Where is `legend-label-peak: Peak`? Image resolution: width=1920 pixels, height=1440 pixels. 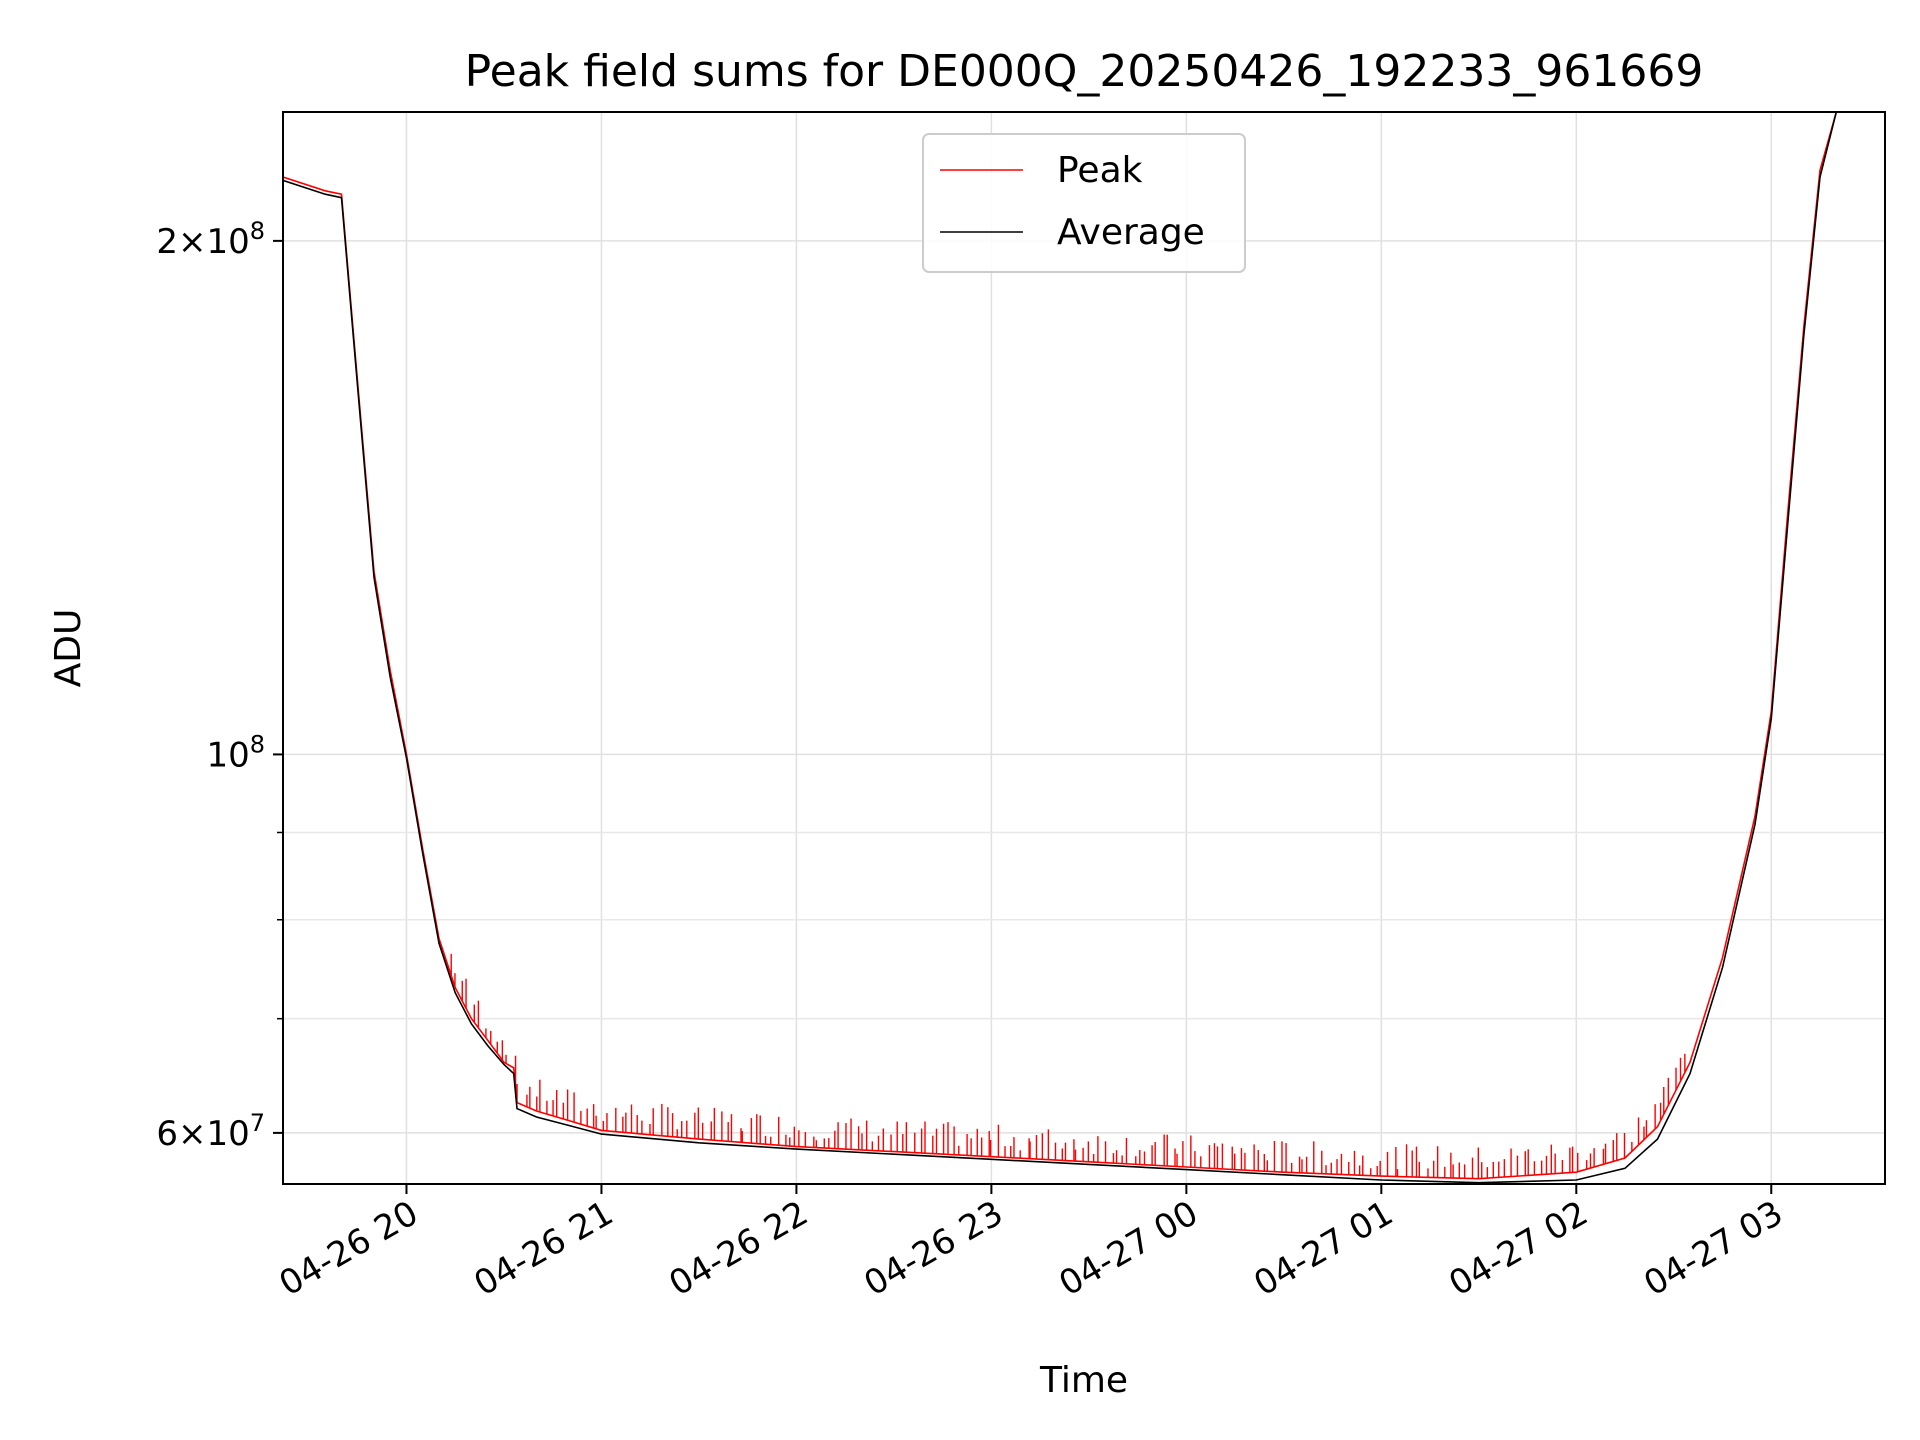
legend-label-peak: Peak is located at coordinates (1100, 170).